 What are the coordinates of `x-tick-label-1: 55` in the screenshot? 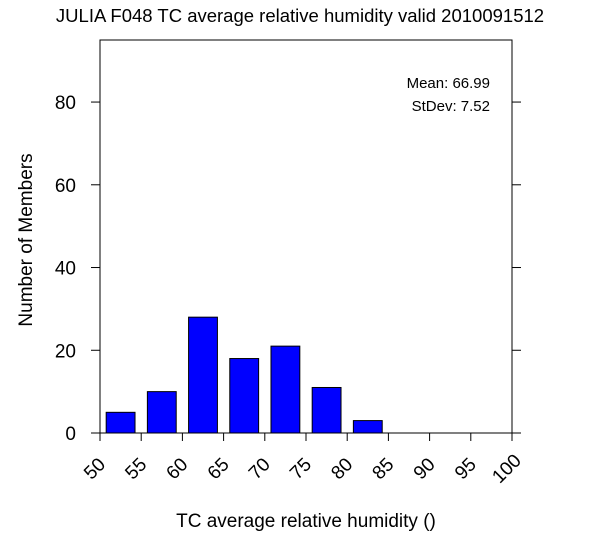 It's located at (136, 469).